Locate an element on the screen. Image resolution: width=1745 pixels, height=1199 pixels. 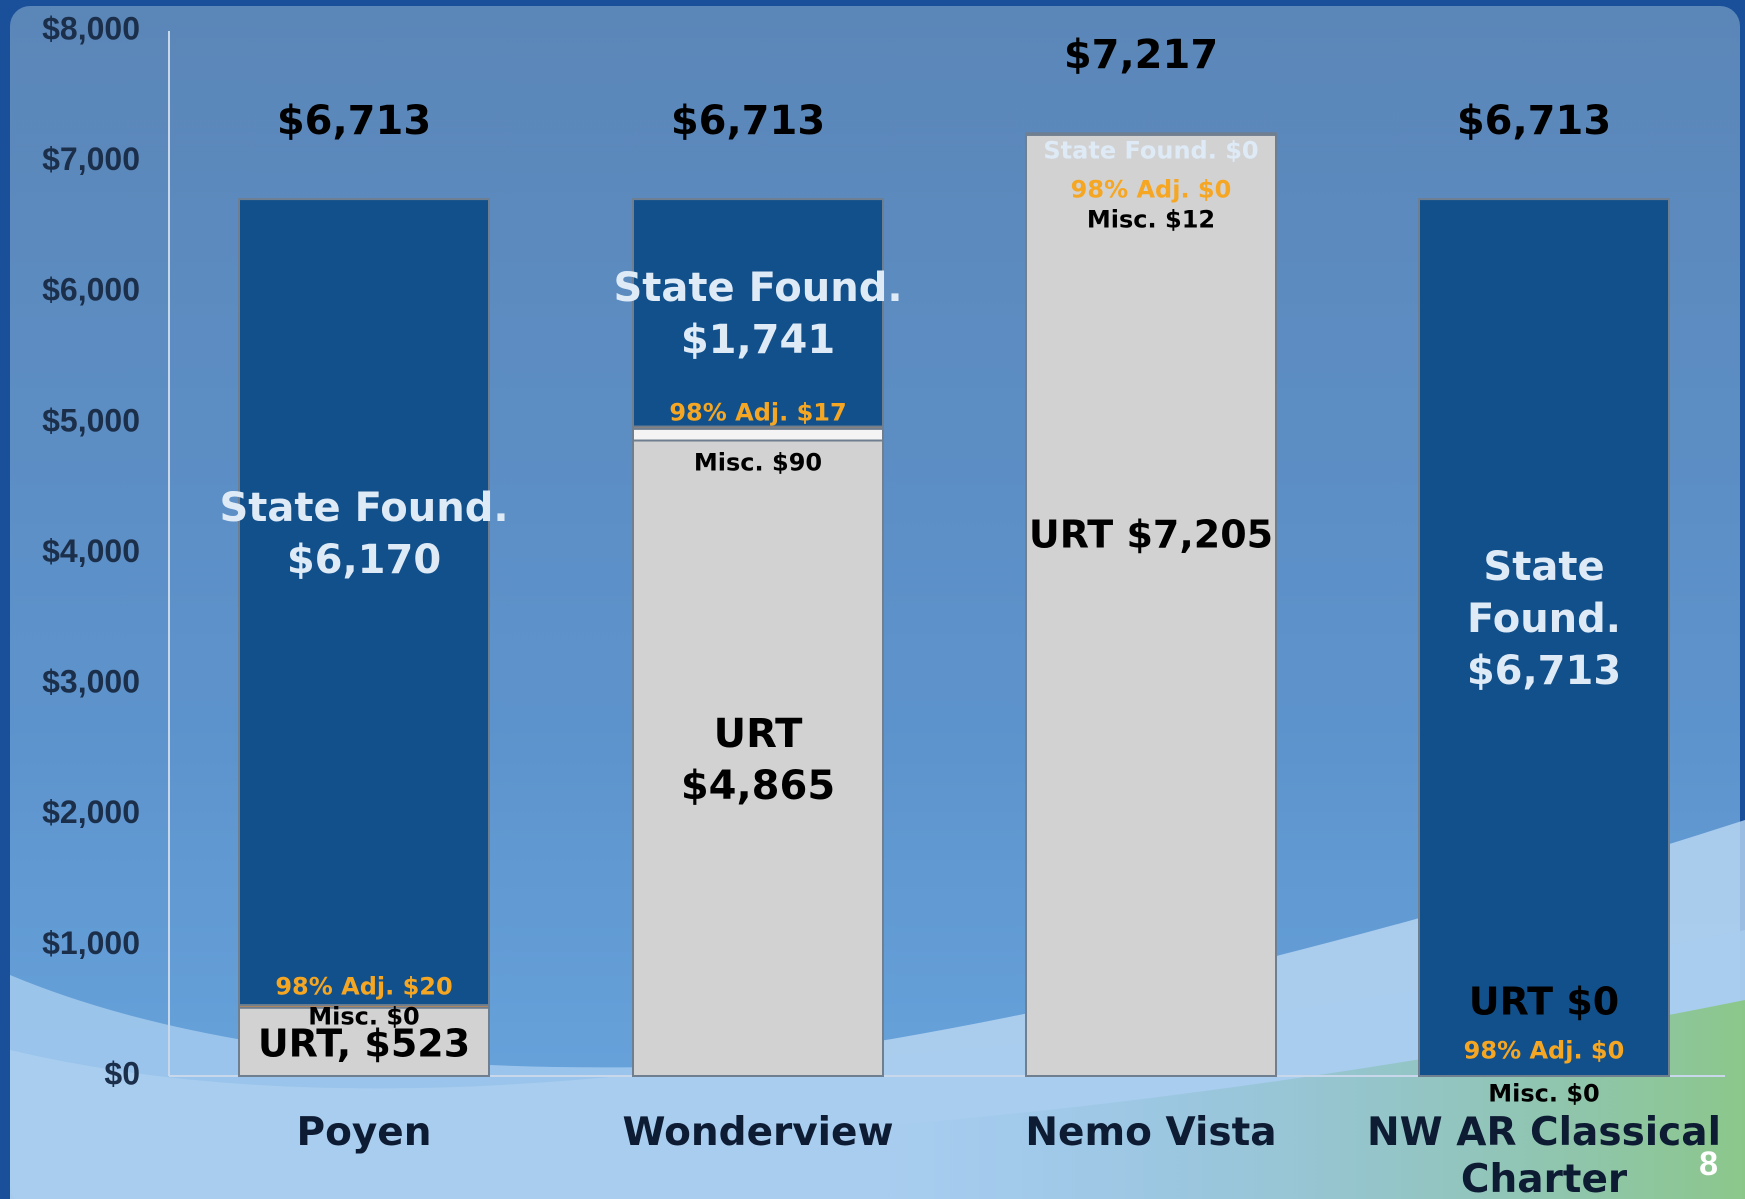
y-tick-label: $1,000 is located at coordinates (91, 943).